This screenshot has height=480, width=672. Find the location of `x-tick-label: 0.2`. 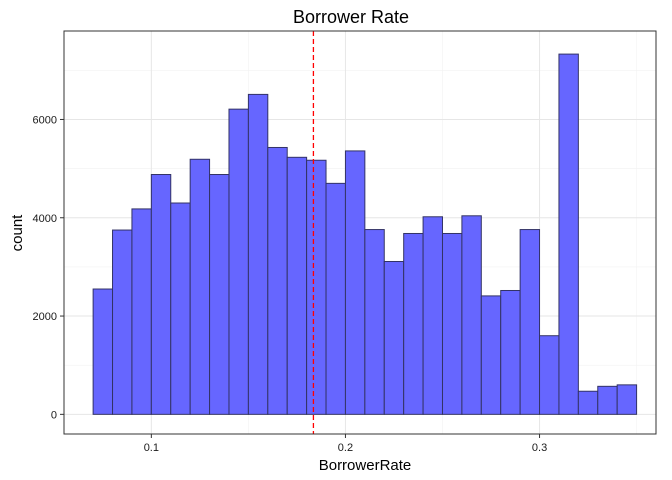

x-tick-label: 0.2 is located at coordinates (345, 448).